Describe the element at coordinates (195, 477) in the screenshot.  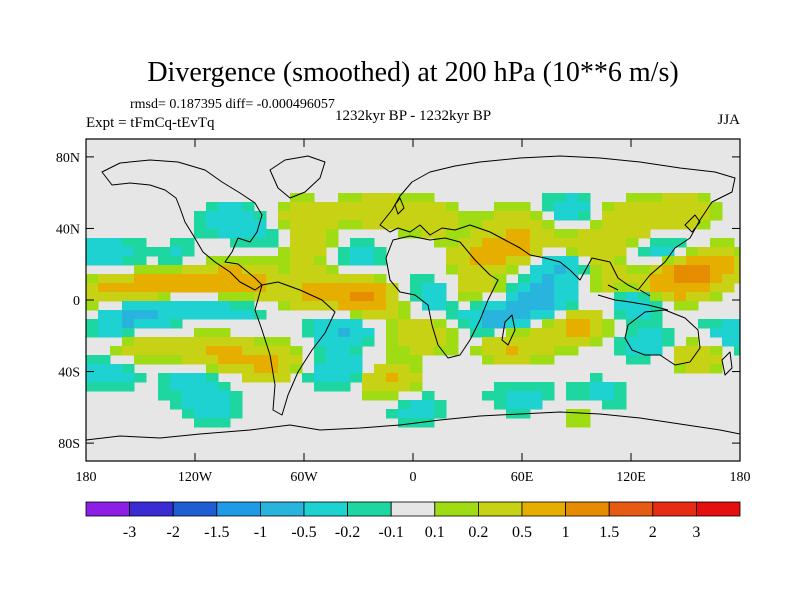
I see `x-tick-label: 120W` at that location.